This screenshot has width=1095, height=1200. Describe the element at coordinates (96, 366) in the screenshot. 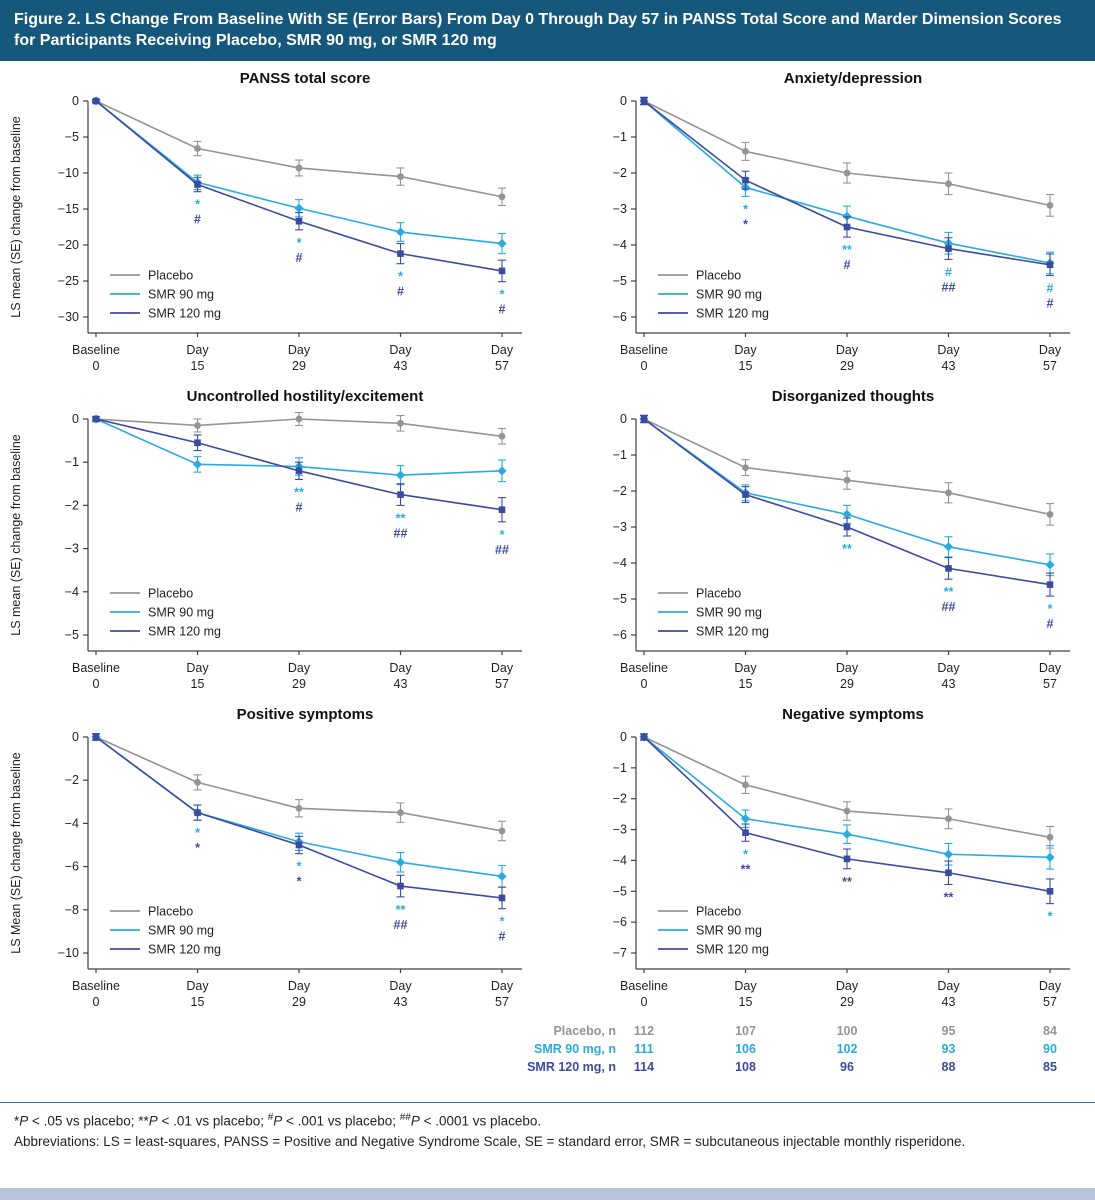

I see `x-tick-label: 0` at that location.